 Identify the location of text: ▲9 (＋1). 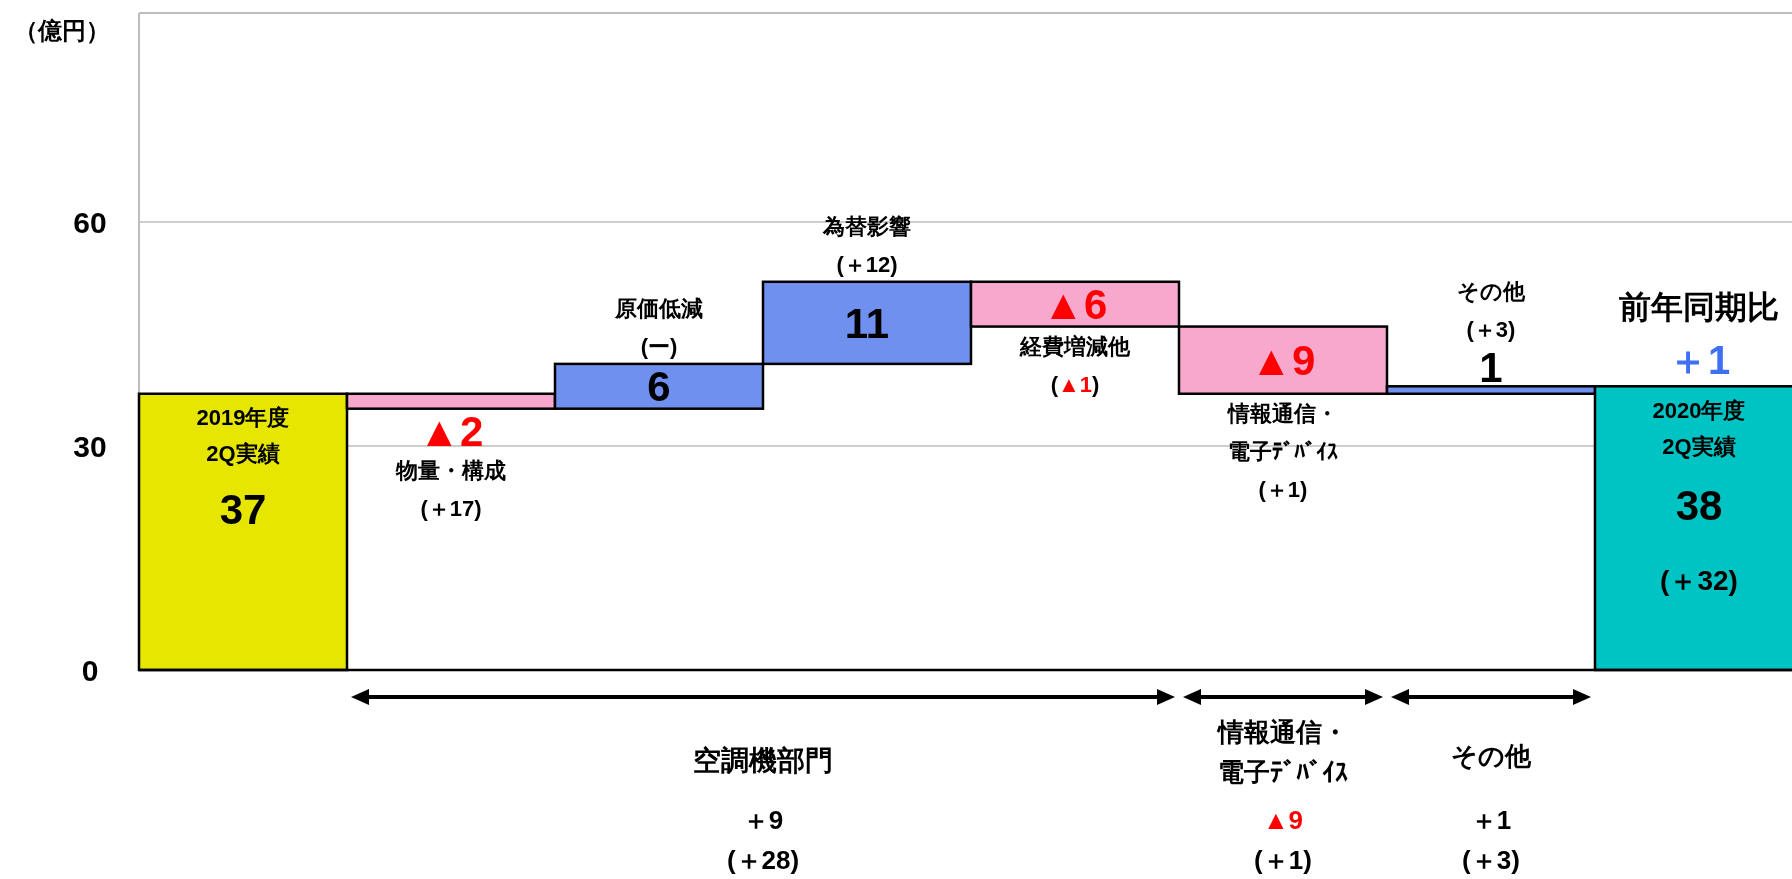
(1283, 840).